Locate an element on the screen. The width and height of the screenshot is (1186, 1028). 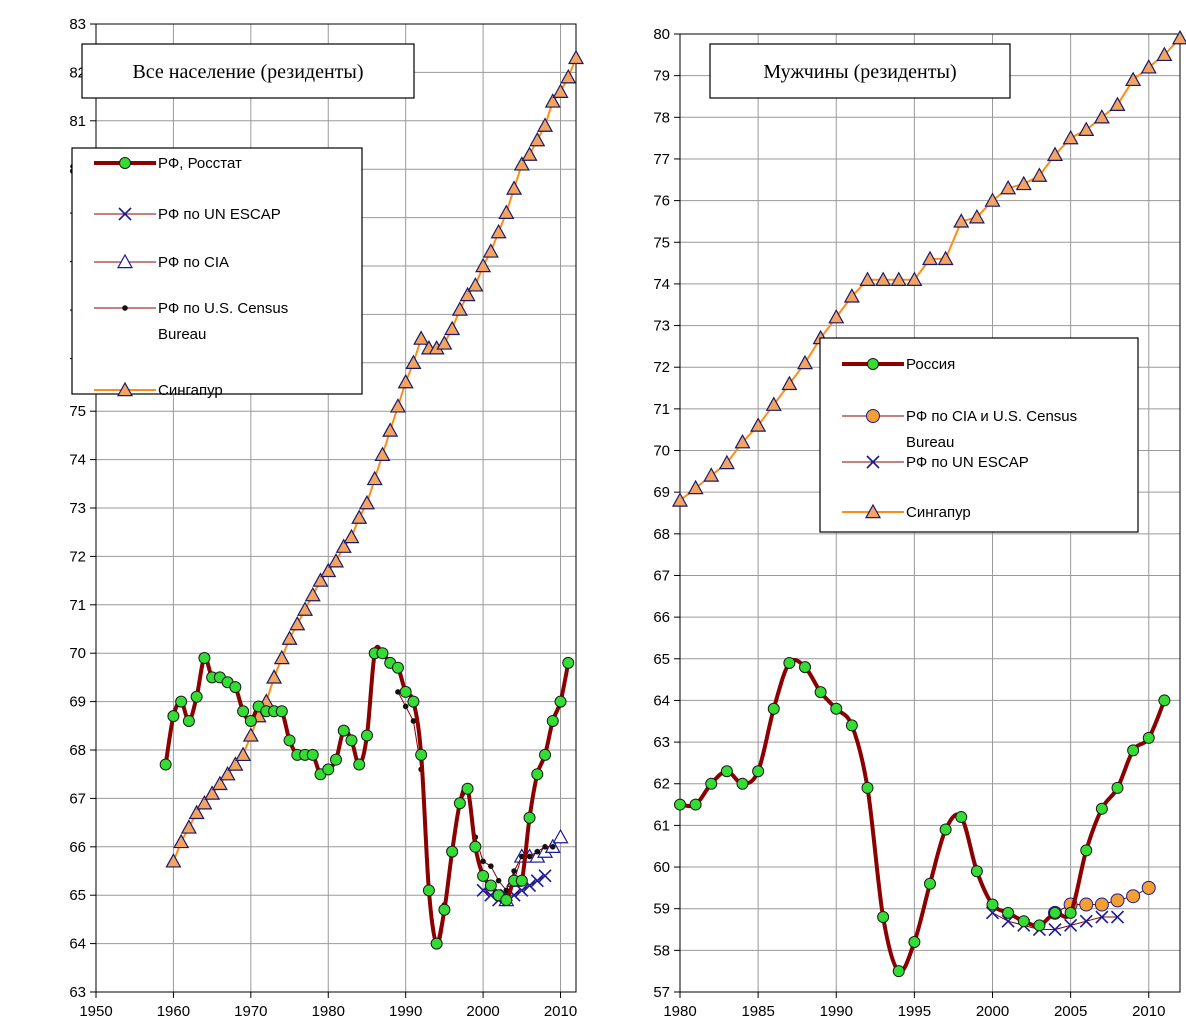
y-tick-label: 74 is located at coordinates (661, 284).